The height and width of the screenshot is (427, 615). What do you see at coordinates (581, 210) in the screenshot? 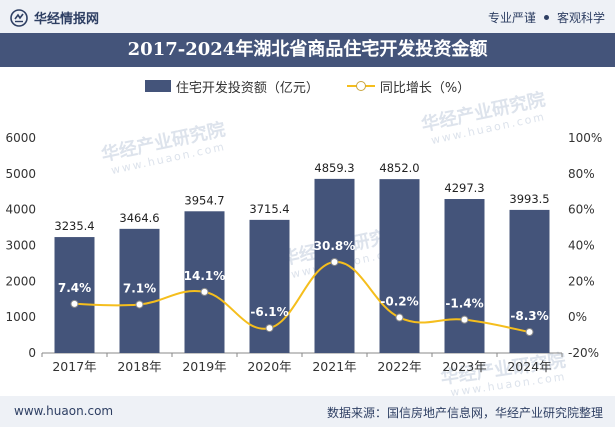
I see `y-right-tick-label: 60%` at bounding box center [581, 210].